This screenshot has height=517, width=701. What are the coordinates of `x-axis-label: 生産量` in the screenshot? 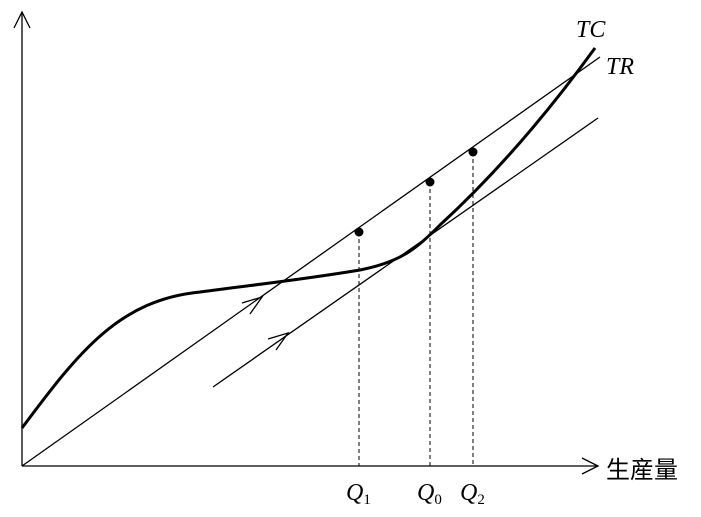 It's located at (642, 470).